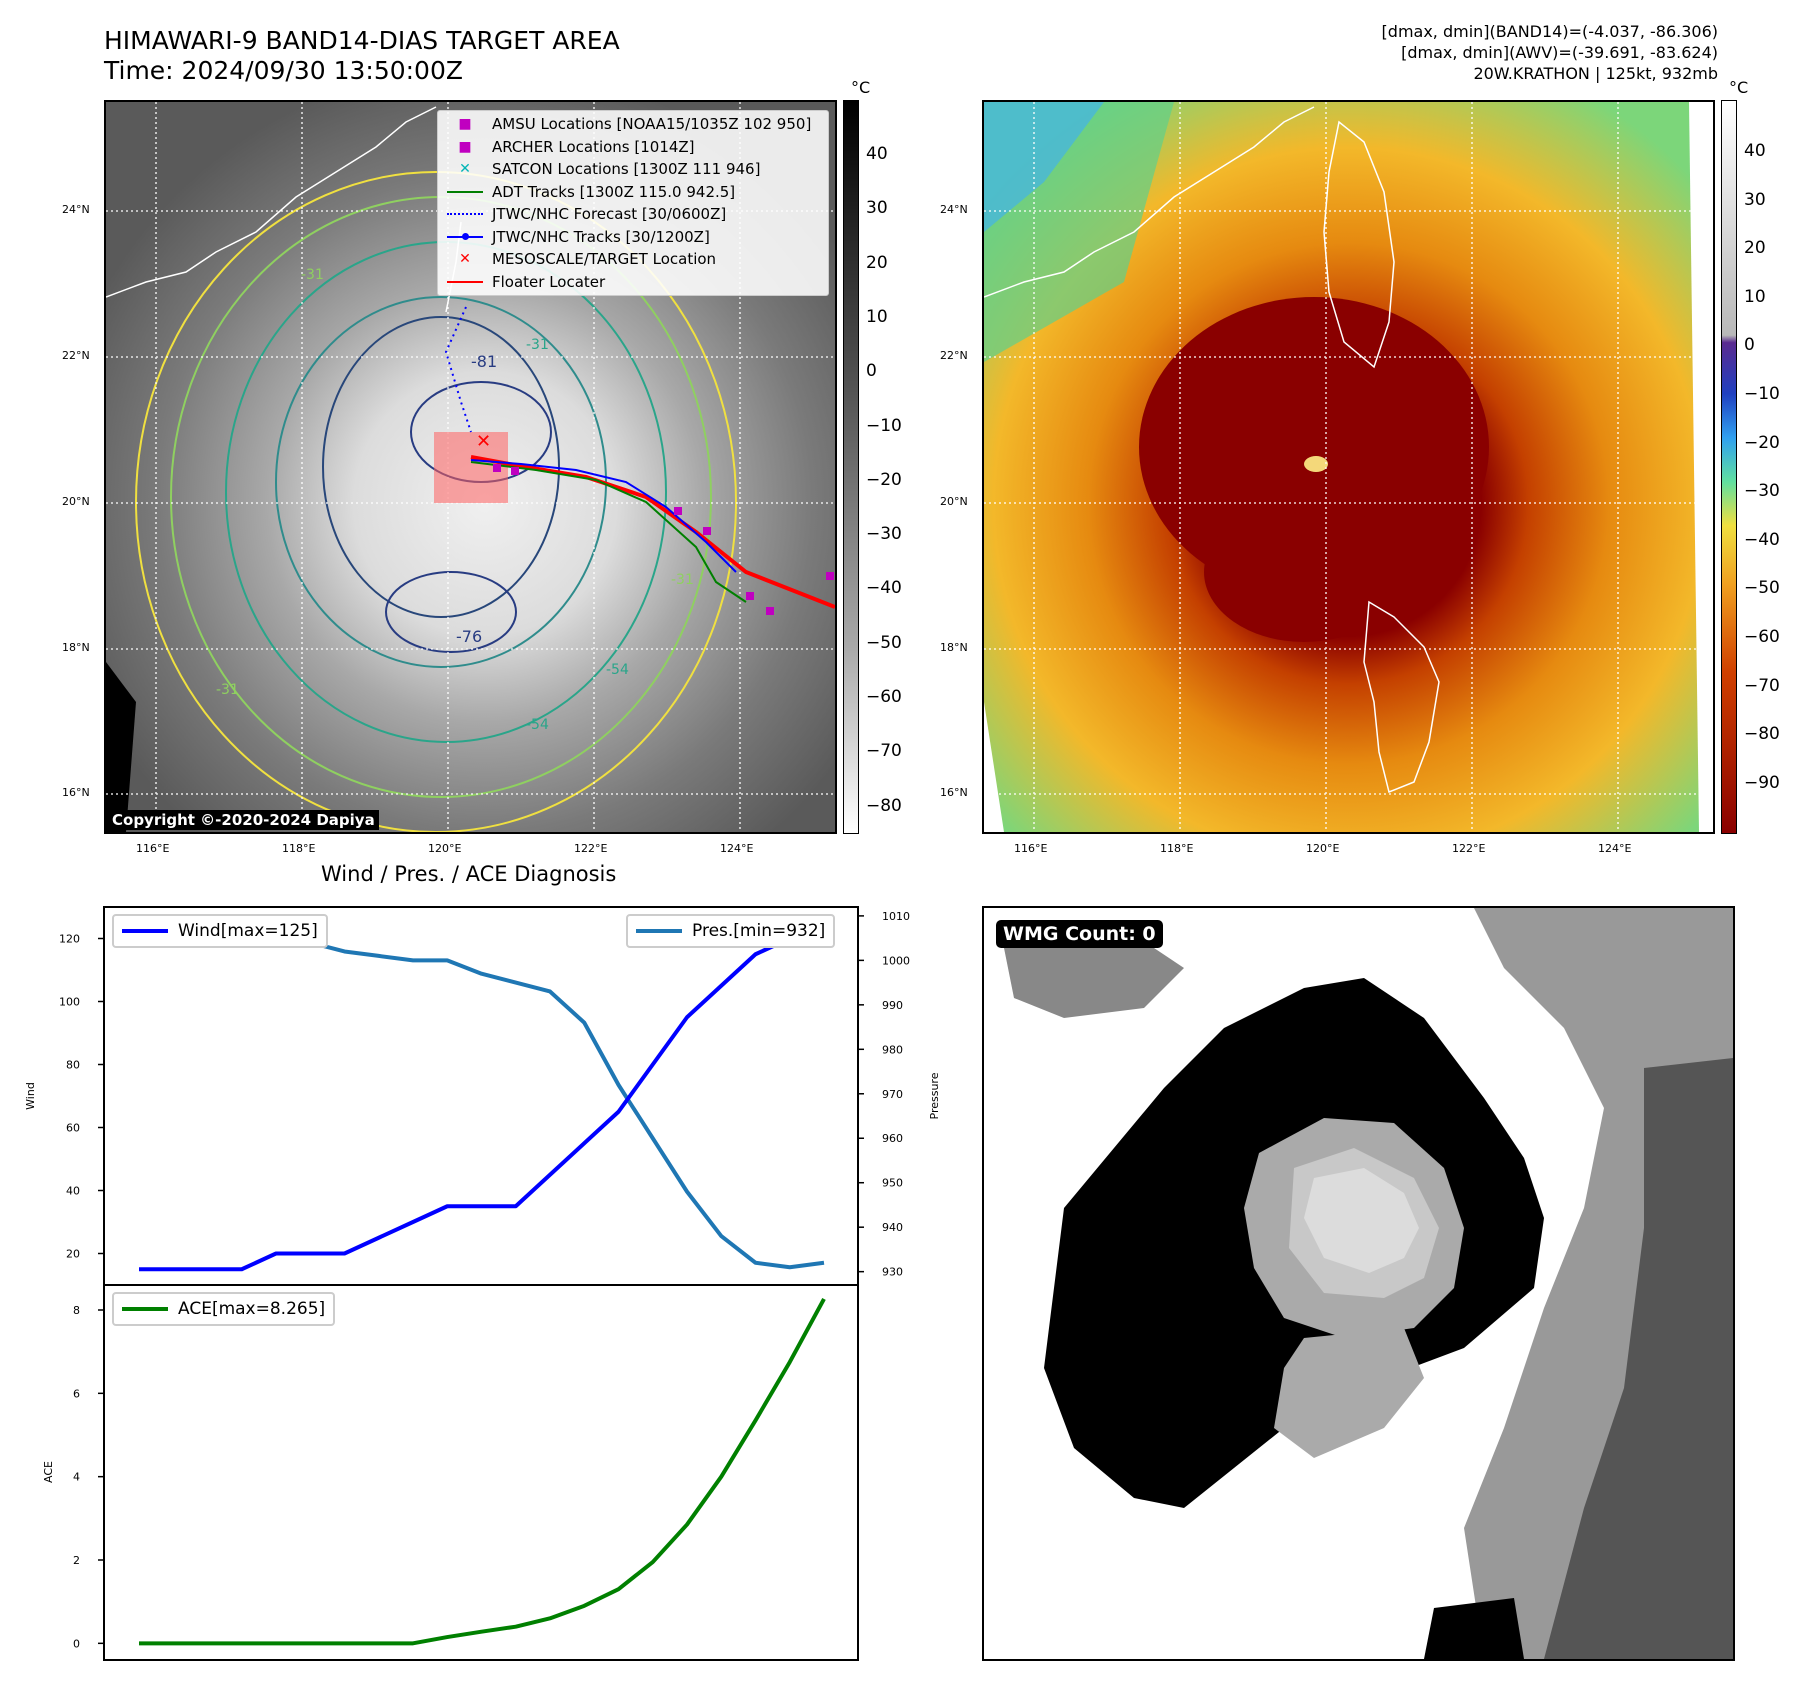 The width and height of the screenshot is (1797, 1690). What do you see at coordinates (69, 1002) in the screenshot?
I see `wind-tick-label: 100` at bounding box center [69, 1002].